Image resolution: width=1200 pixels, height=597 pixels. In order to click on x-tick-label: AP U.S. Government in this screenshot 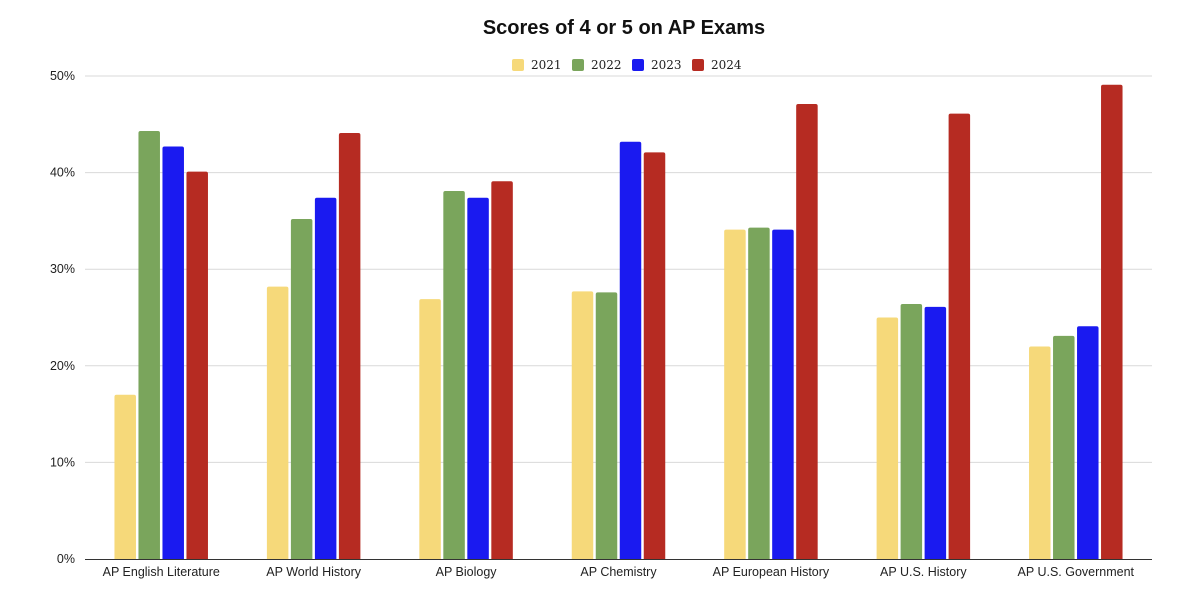, I will do `click(1076, 572)`.